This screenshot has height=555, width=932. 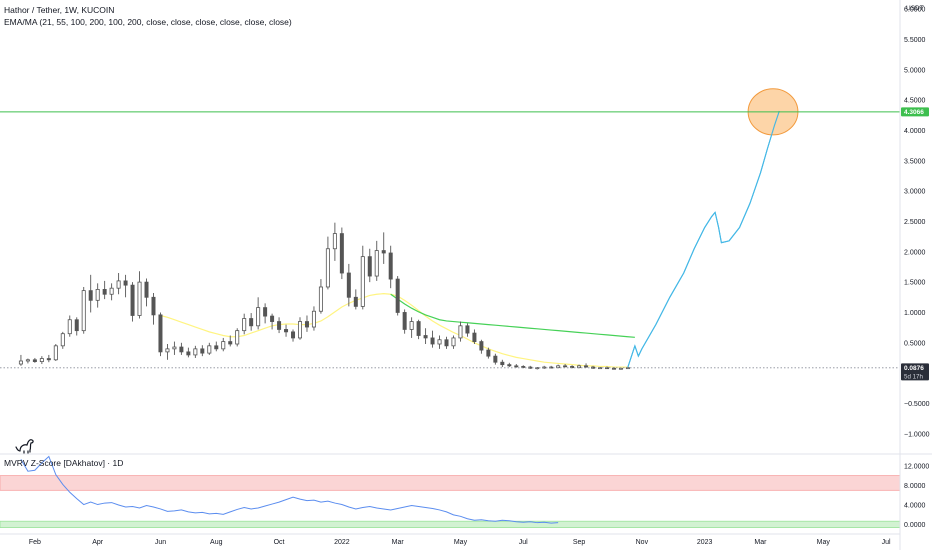 I want to click on price-tick-label: 6.0000, so click(x=915, y=10).